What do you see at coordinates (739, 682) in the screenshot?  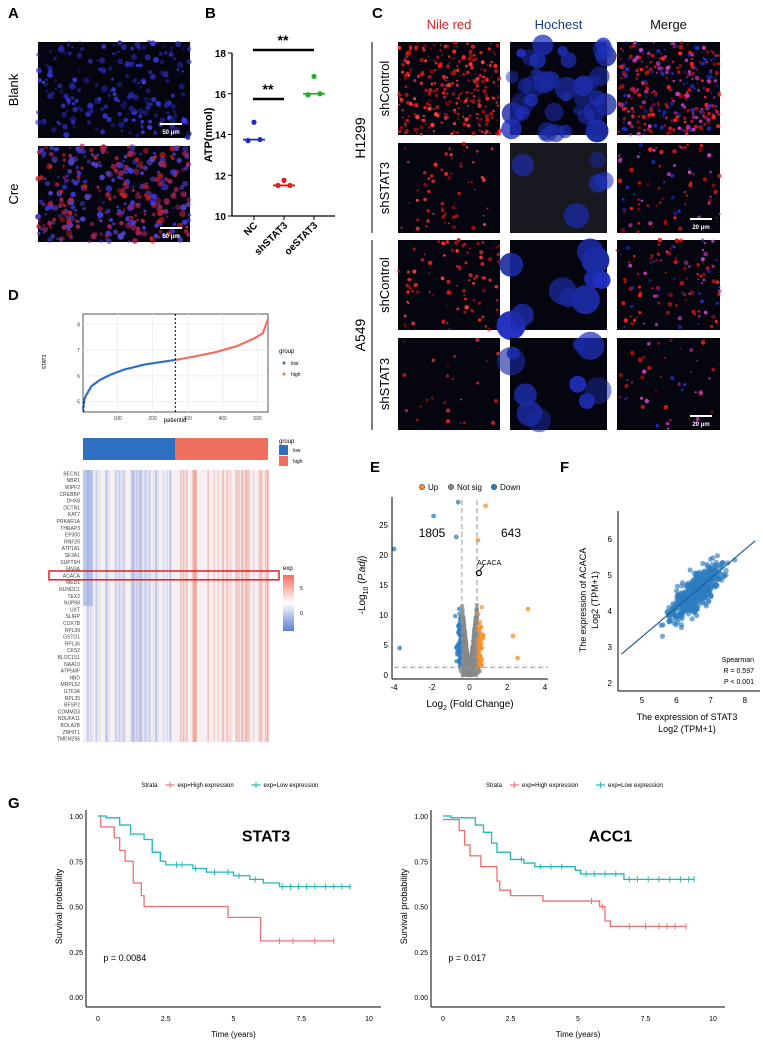 I see `stats-p: P < 0.001` at bounding box center [739, 682].